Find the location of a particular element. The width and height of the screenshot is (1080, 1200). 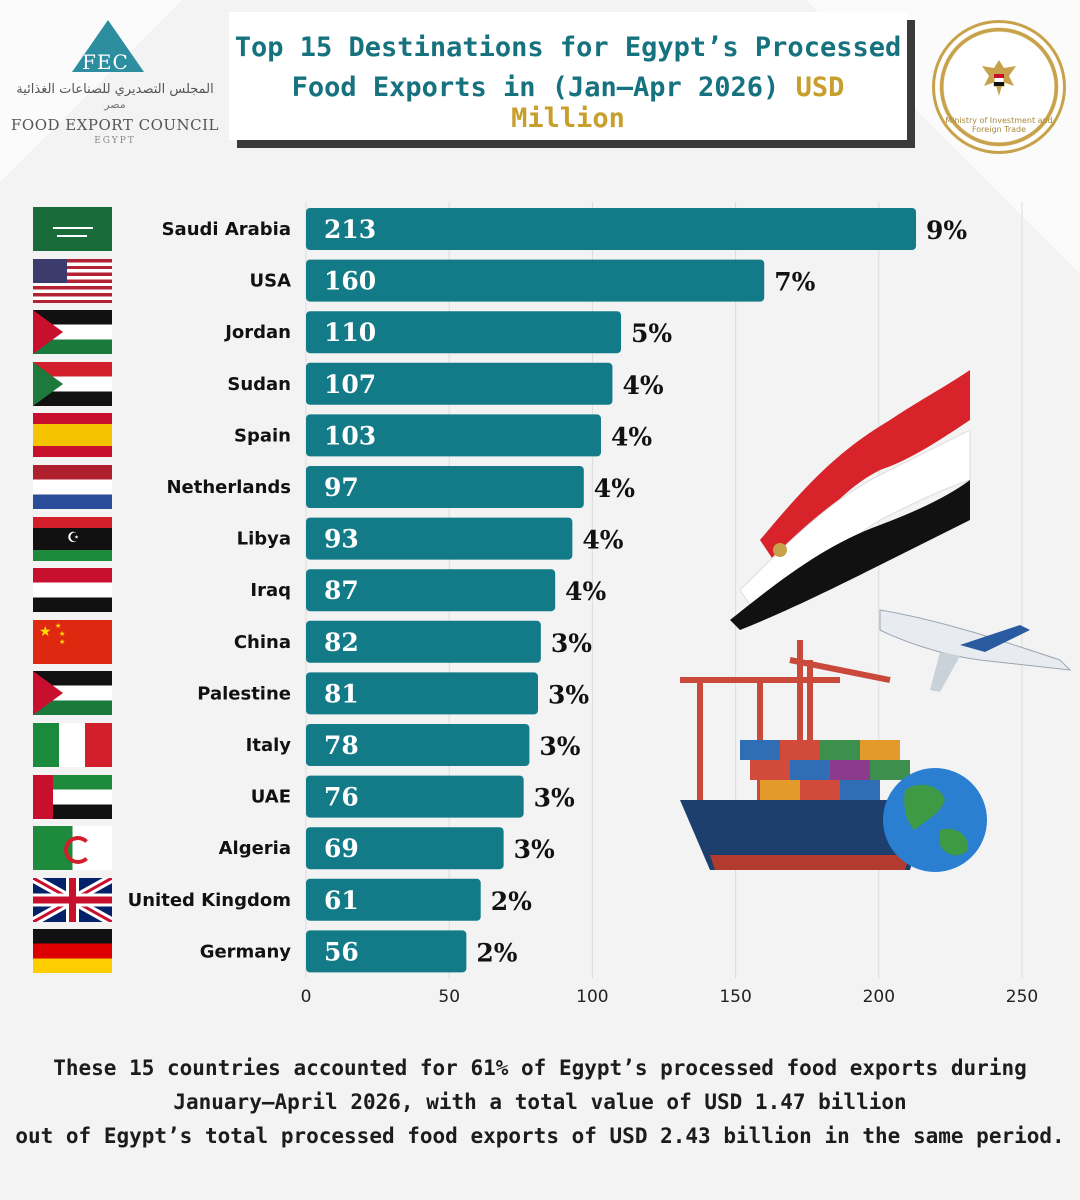

globe-icon is located at coordinates (935, 820).